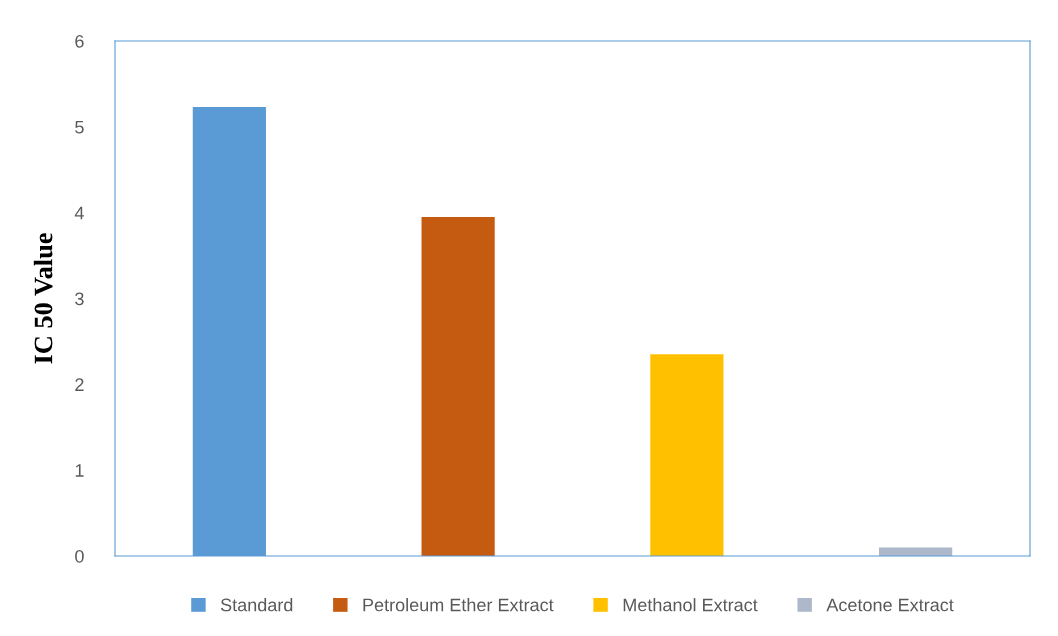 Image resolution: width=1058 pixels, height=636 pixels. Describe the element at coordinates (79, 299) in the screenshot. I see `y-tick-label: 3` at that location.